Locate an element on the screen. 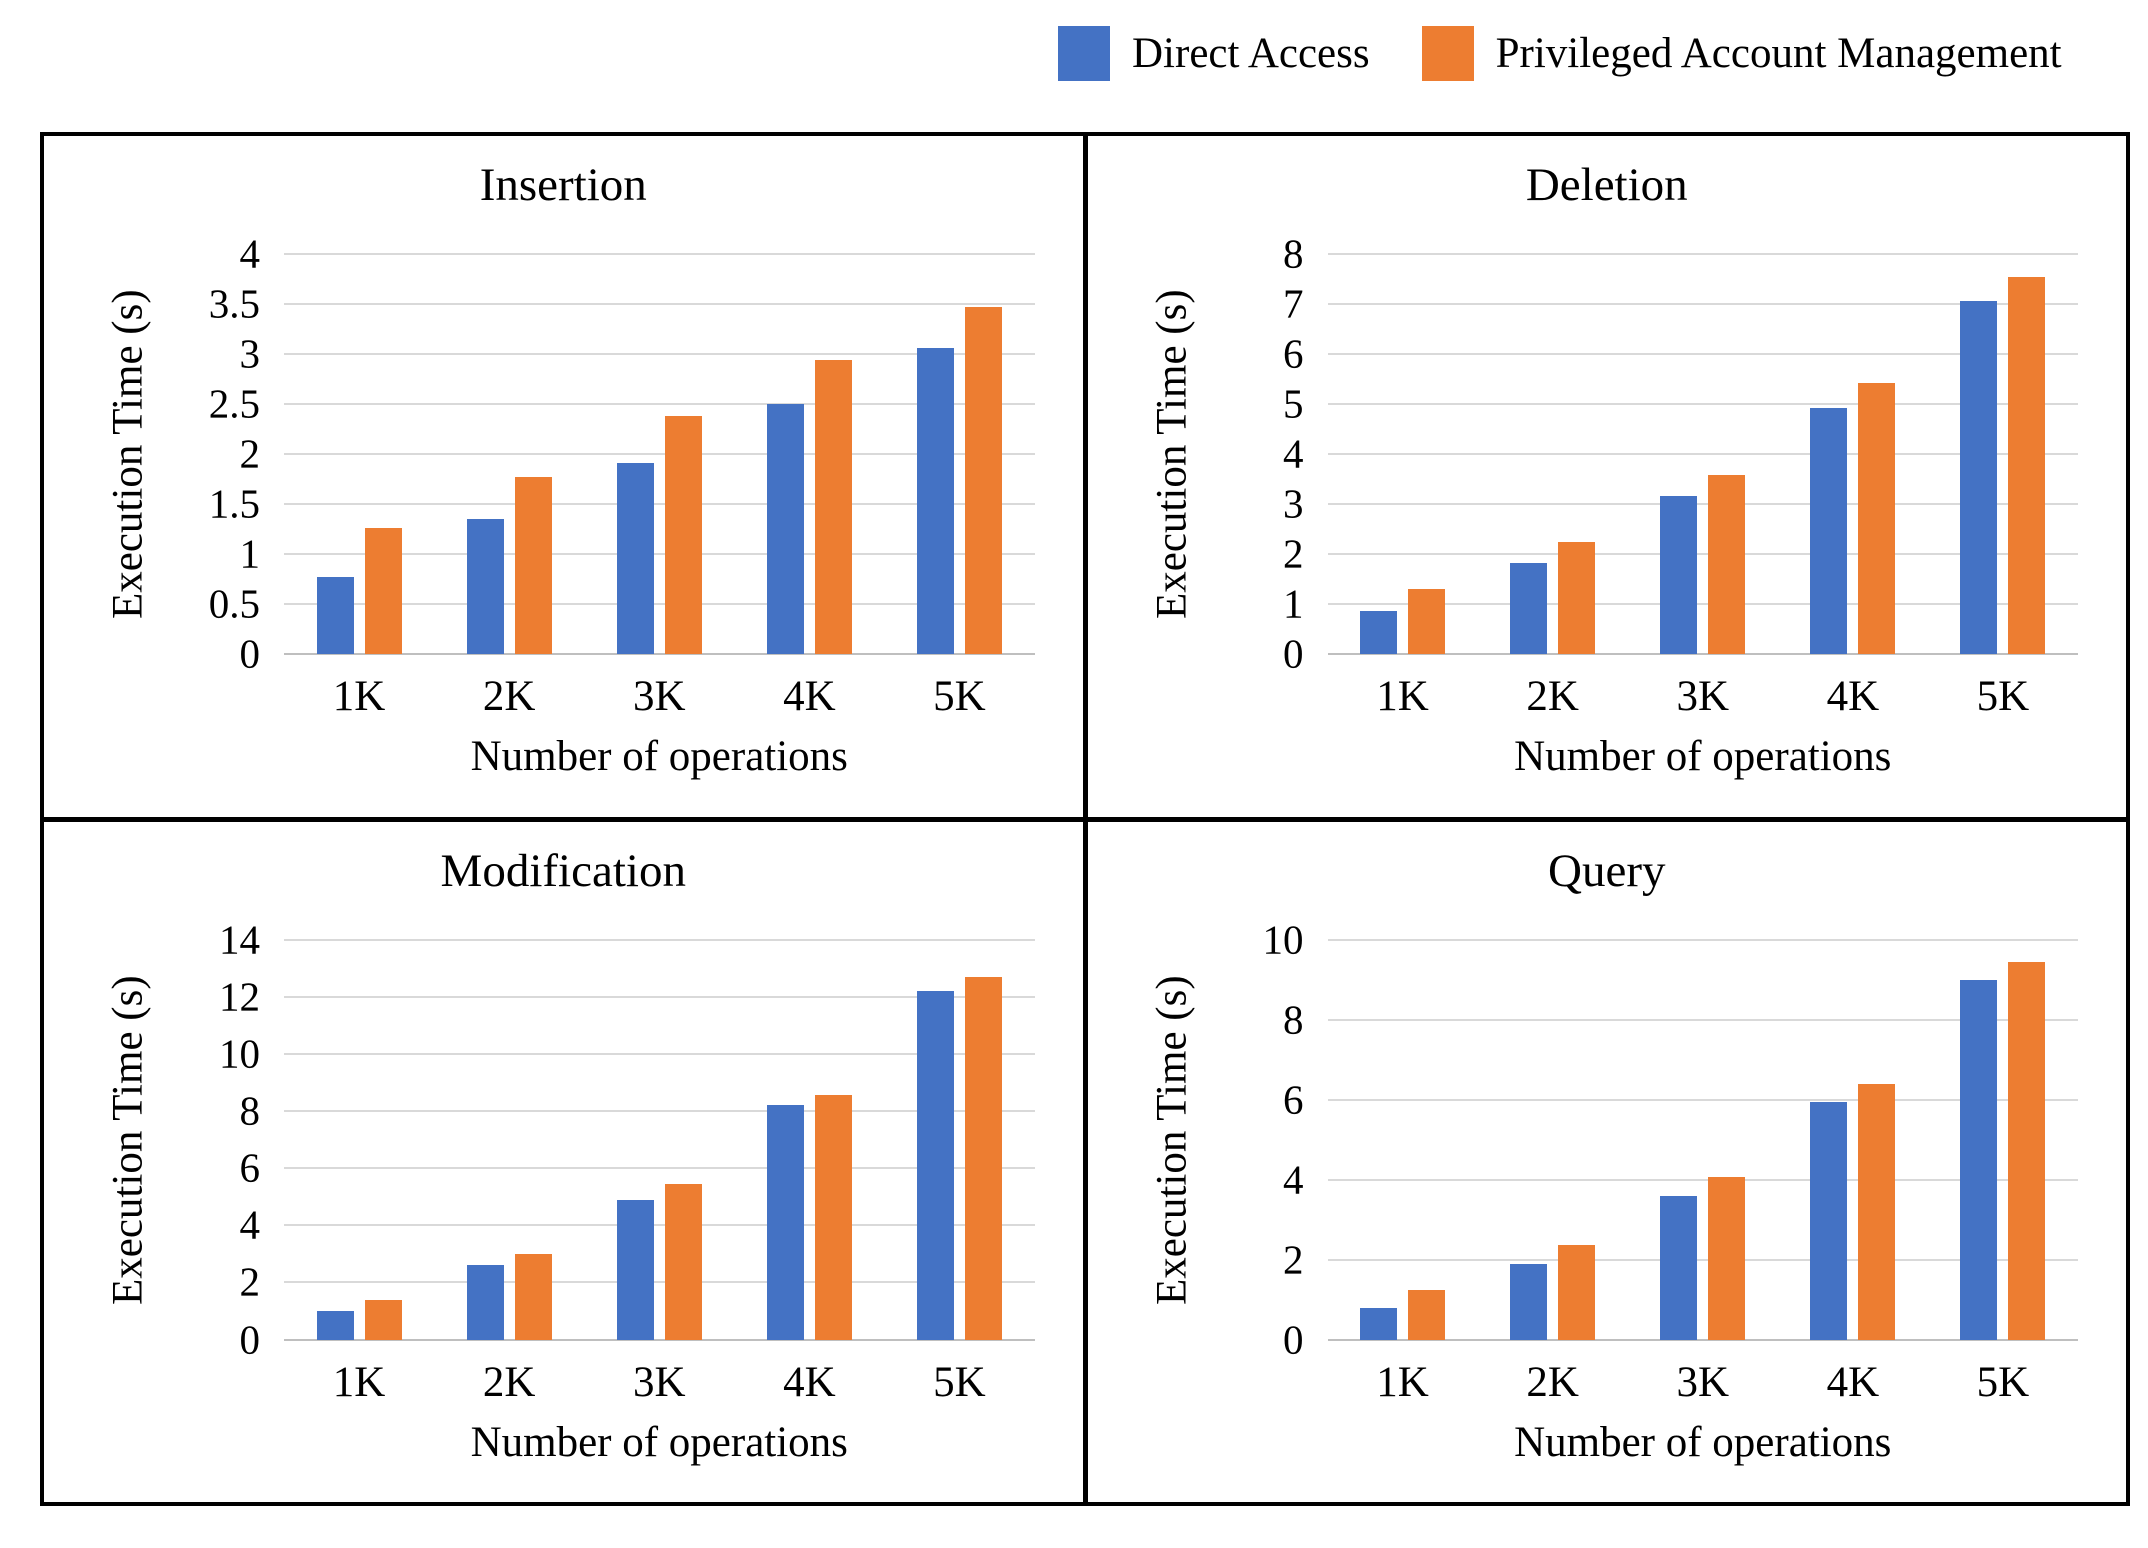  y-tick-label: 3.5 is located at coordinates (234, 303).